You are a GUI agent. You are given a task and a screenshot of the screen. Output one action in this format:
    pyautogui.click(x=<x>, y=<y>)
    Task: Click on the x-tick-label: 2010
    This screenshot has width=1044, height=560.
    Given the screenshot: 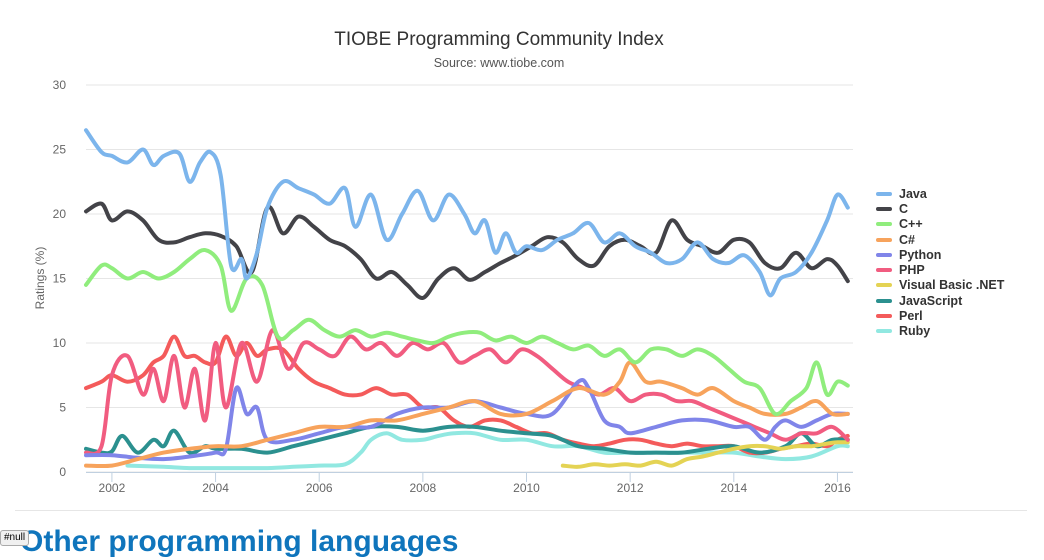 What is the action you would take?
    pyautogui.click(x=526, y=488)
    